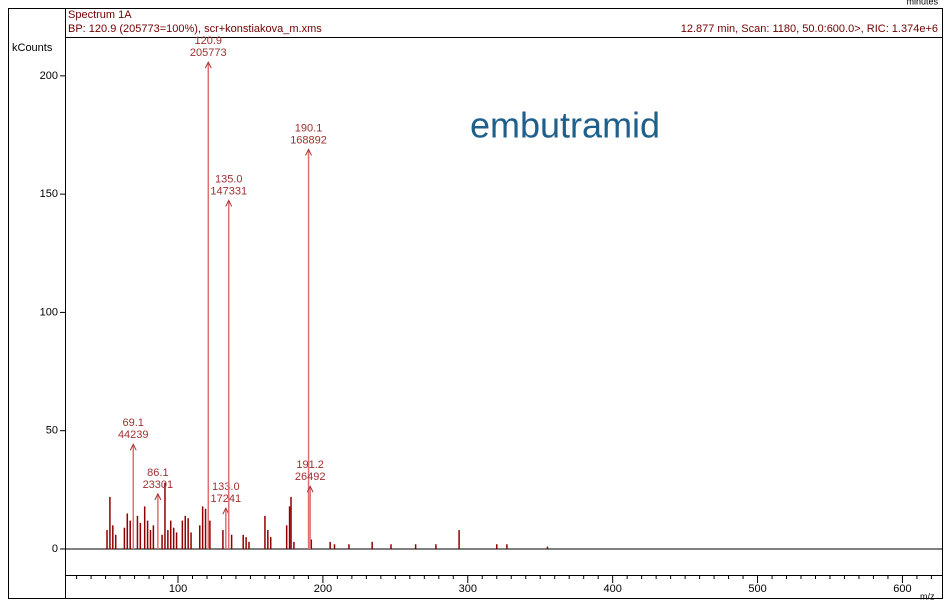 The width and height of the screenshot is (943, 605). I want to click on x-tick-label: 400, so click(612, 589).